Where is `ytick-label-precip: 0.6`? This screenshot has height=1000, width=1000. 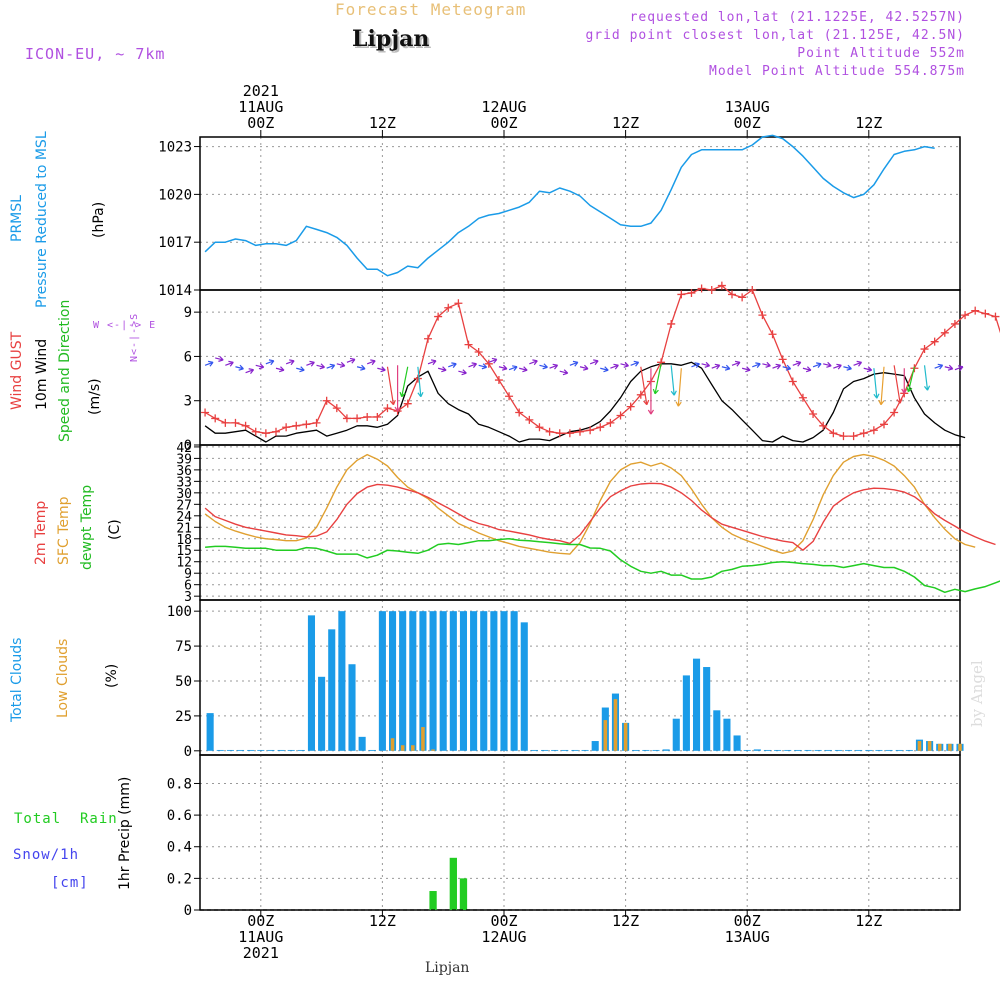 ytick-label-precip: 0.6 is located at coordinates (179, 816).